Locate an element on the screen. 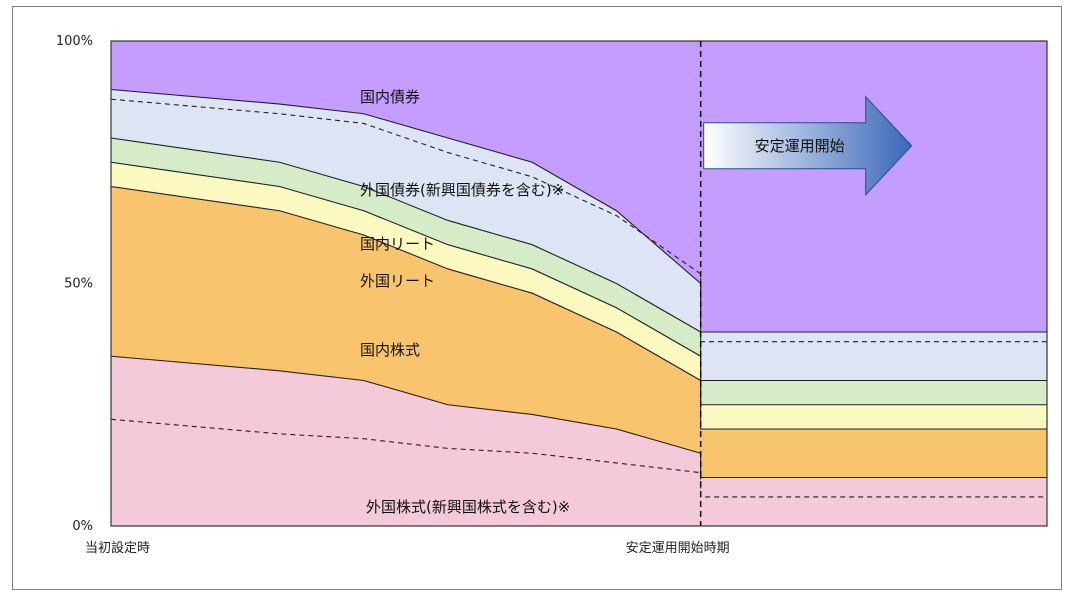 This screenshot has height=592, width=1066. stable-operation-label: 安定運用開始 is located at coordinates (800, 146).